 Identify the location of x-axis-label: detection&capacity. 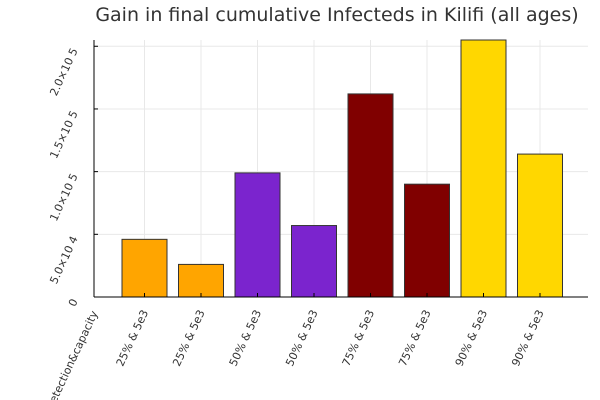
(72, 354).